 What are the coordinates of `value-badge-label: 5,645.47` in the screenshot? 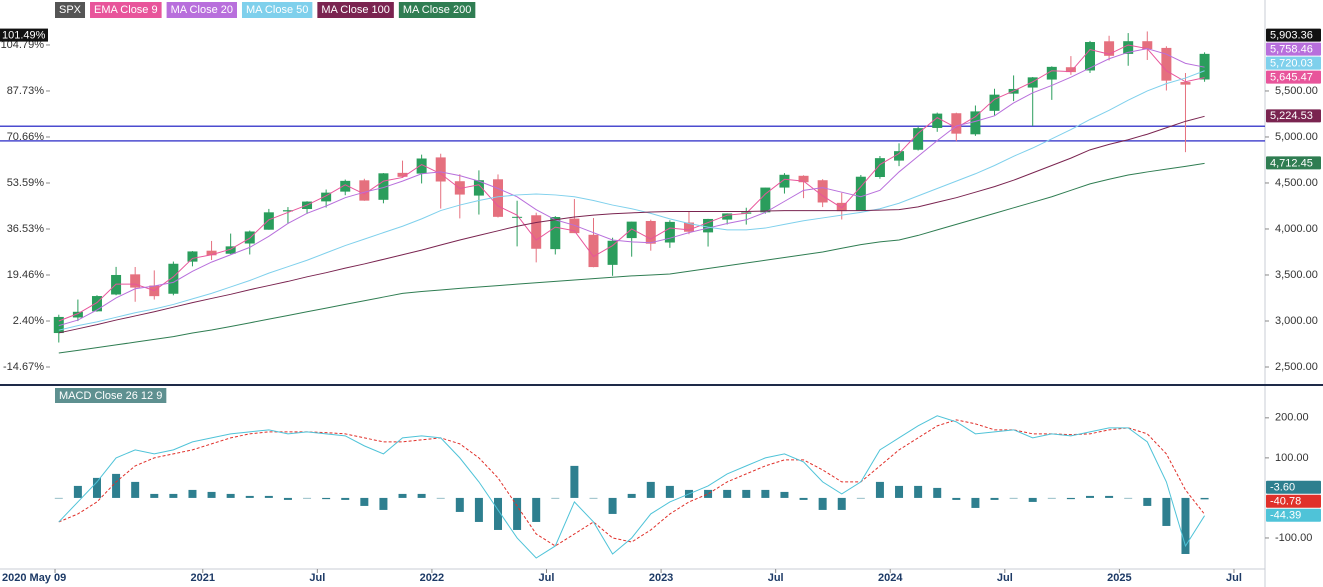 It's located at (1291, 77).